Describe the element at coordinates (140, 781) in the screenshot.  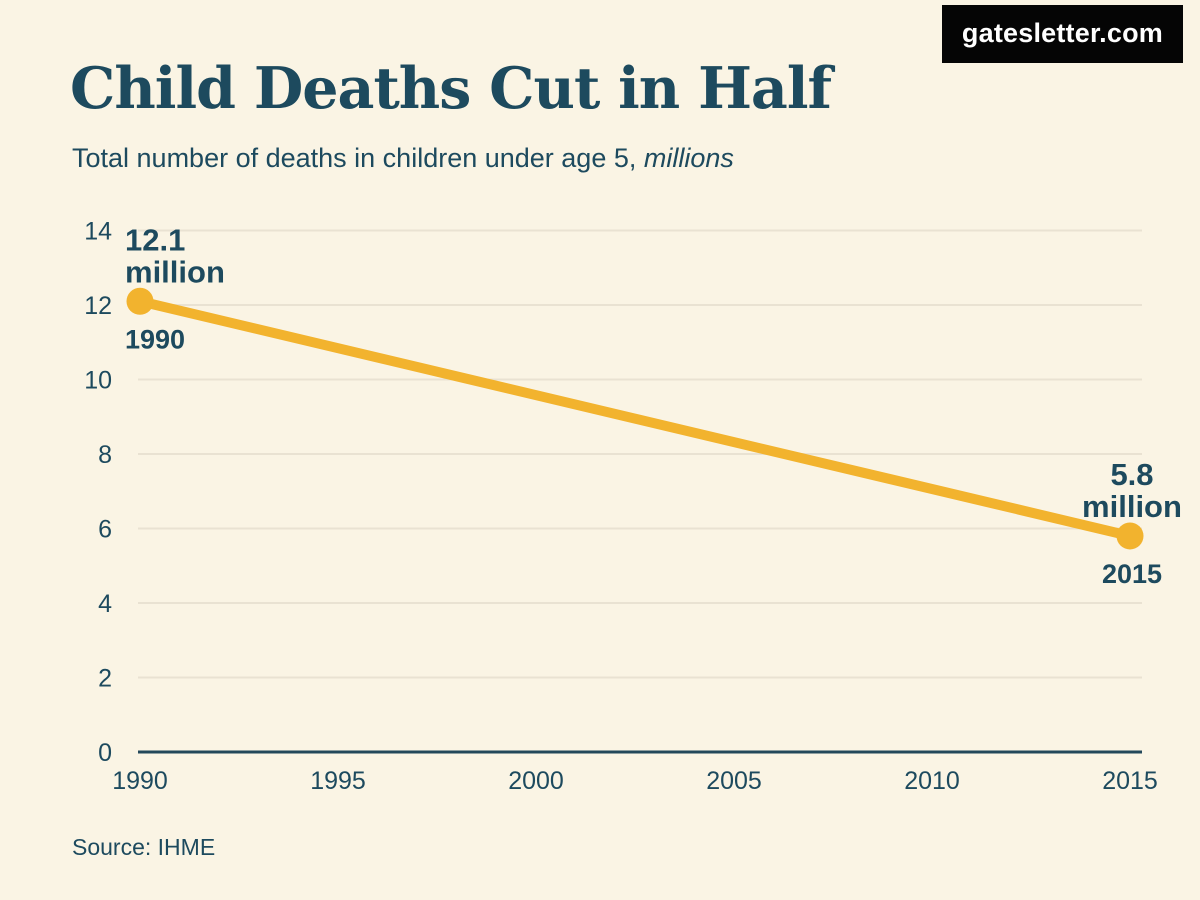
I see `x-tick-label-1990: 1990` at that location.